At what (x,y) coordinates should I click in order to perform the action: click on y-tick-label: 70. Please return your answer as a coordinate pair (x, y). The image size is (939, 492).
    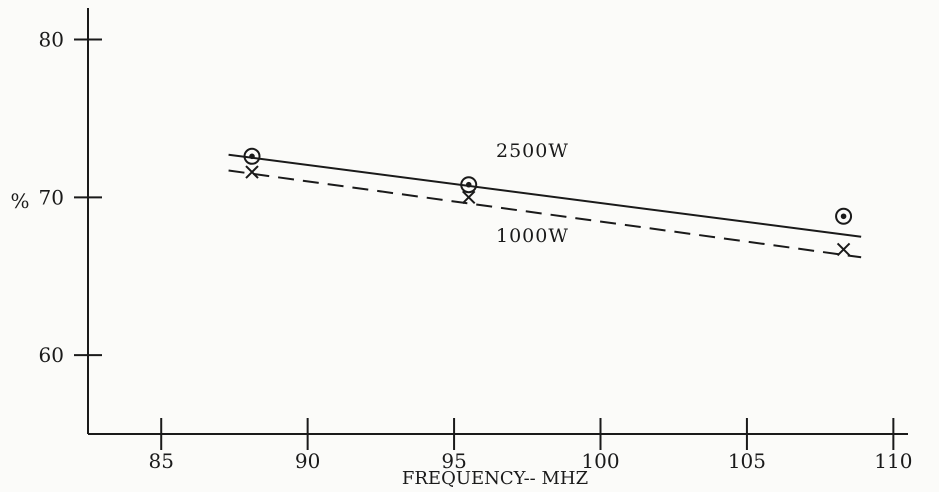
    Looking at the image, I should click on (51, 197).